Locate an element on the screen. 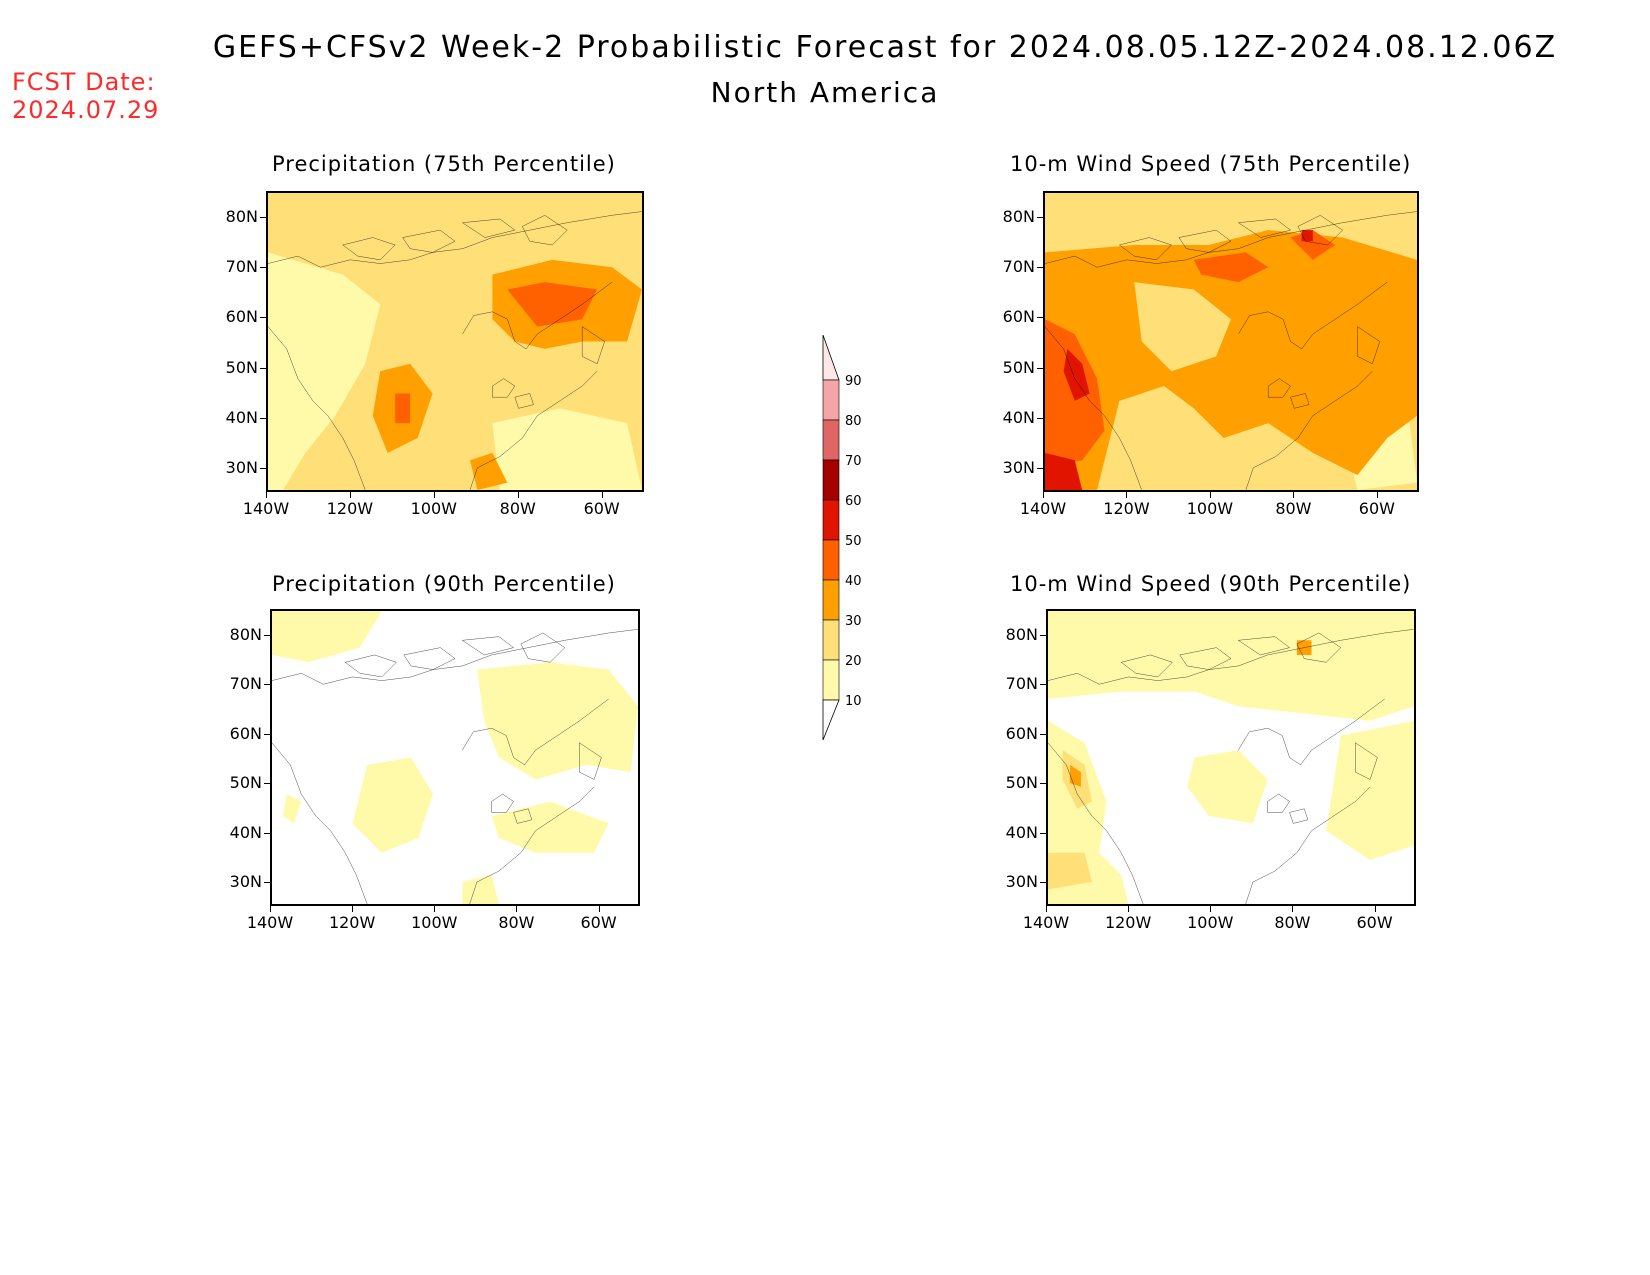 This screenshot has width=1650, height=1275. colorbar-label: 20 is located at coordinates (853, 661).